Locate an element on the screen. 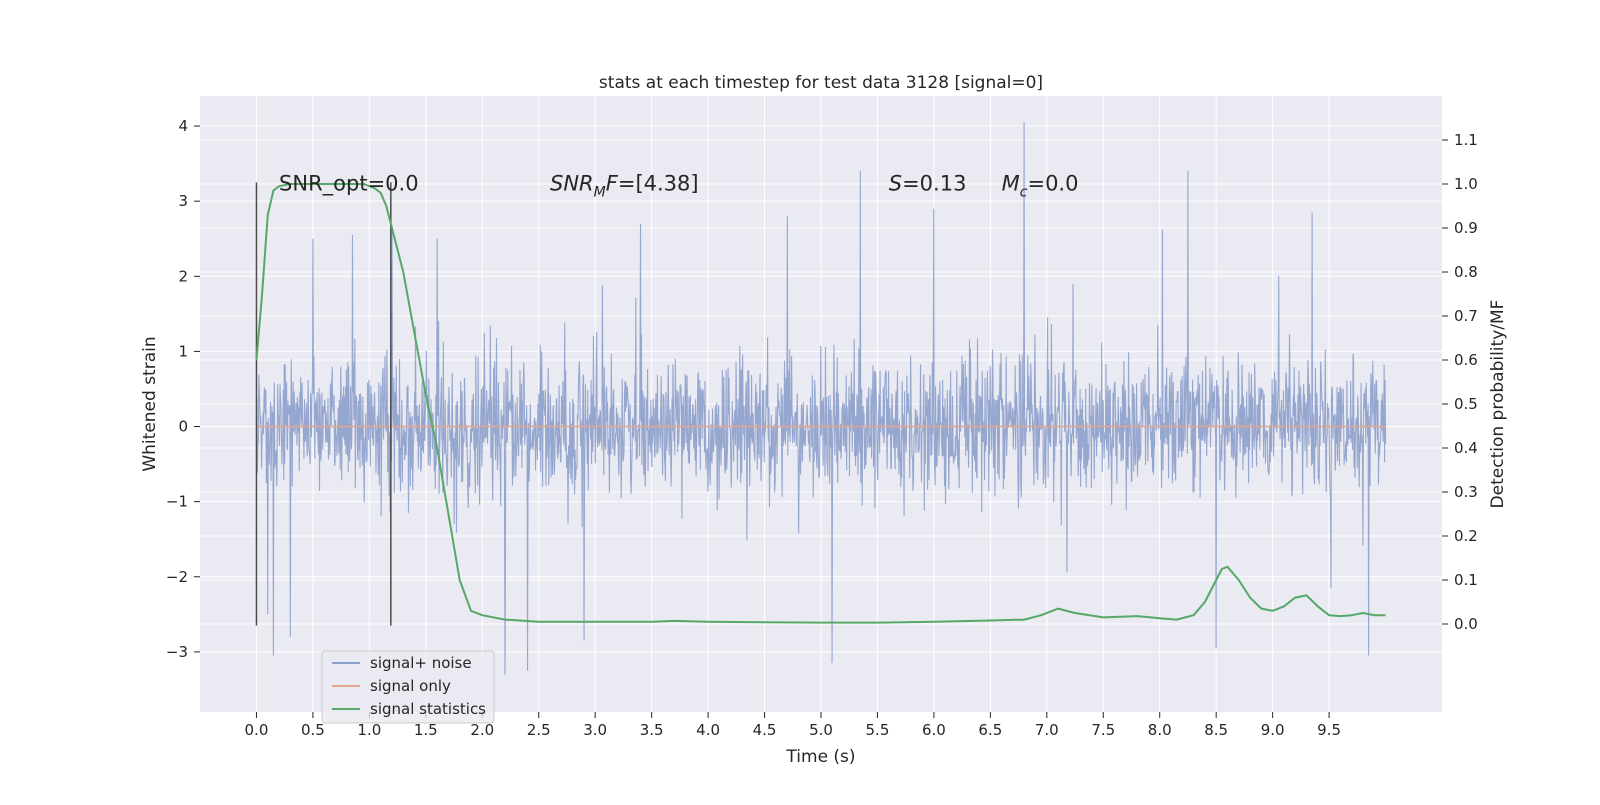 The height and width of the screenshot is (805, 1600). x-tick-label: 8.0 is located at coordinates (1160, 730).